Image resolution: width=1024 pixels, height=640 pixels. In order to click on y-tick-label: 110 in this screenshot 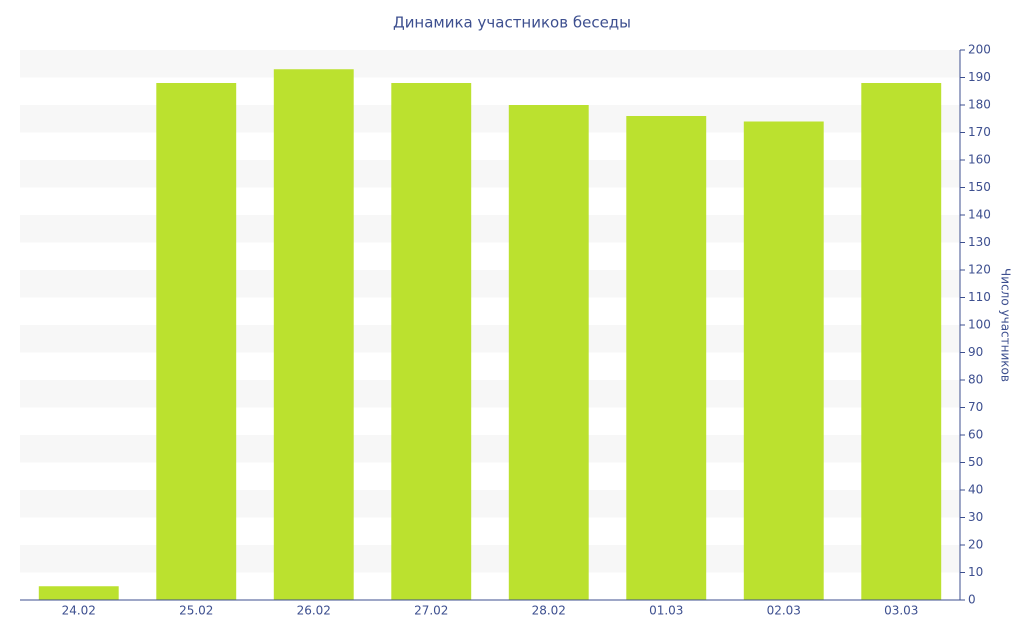, I will do `click(979, 297)`.